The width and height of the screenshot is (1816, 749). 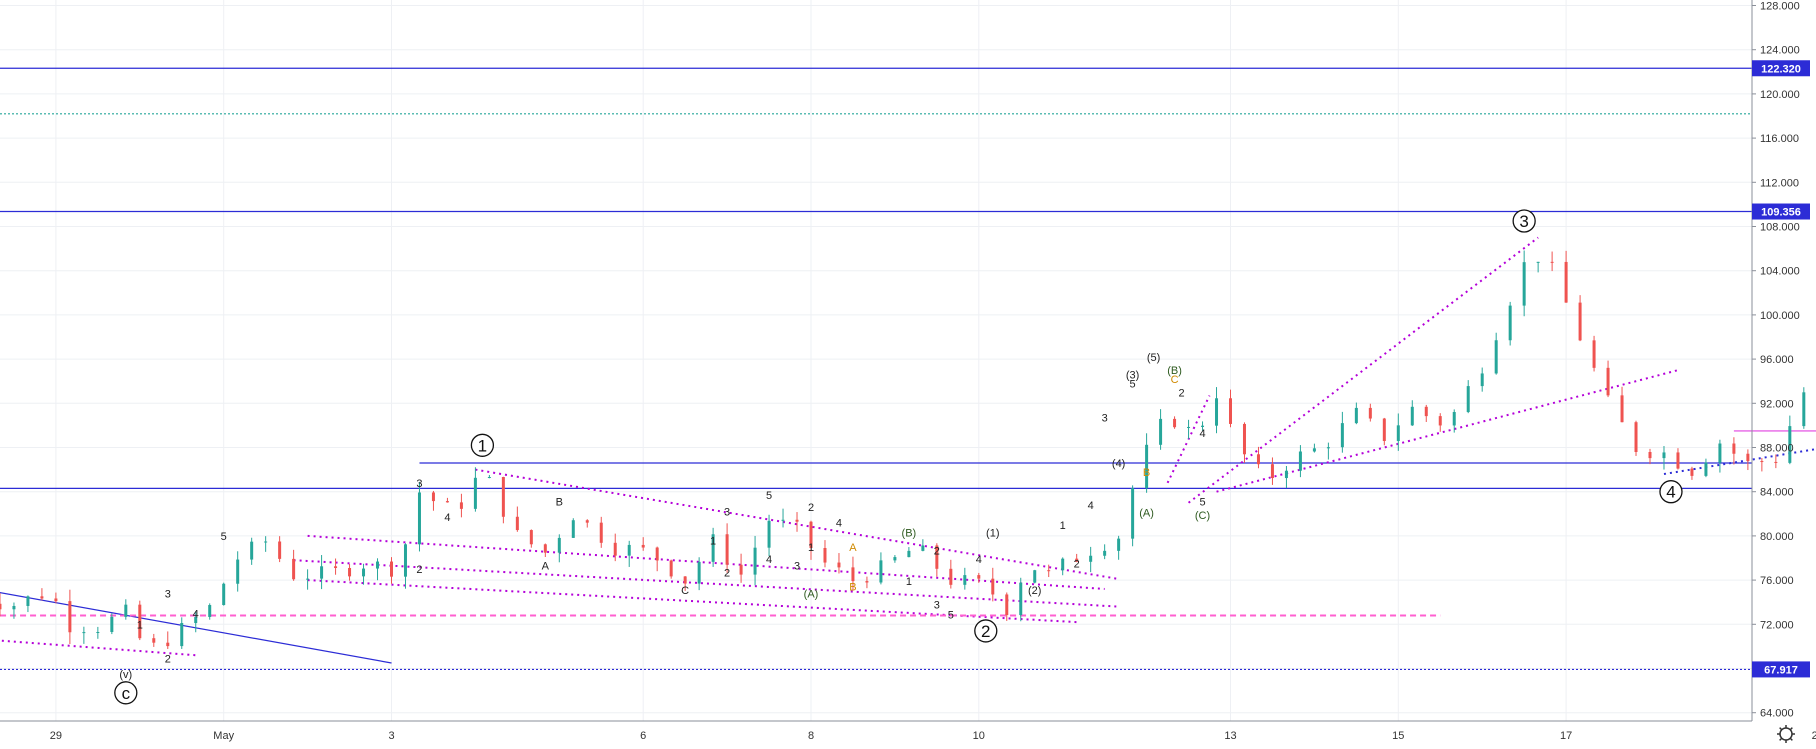 I want to click on circled-wave-label: 3, so click(x=1523, y=221).